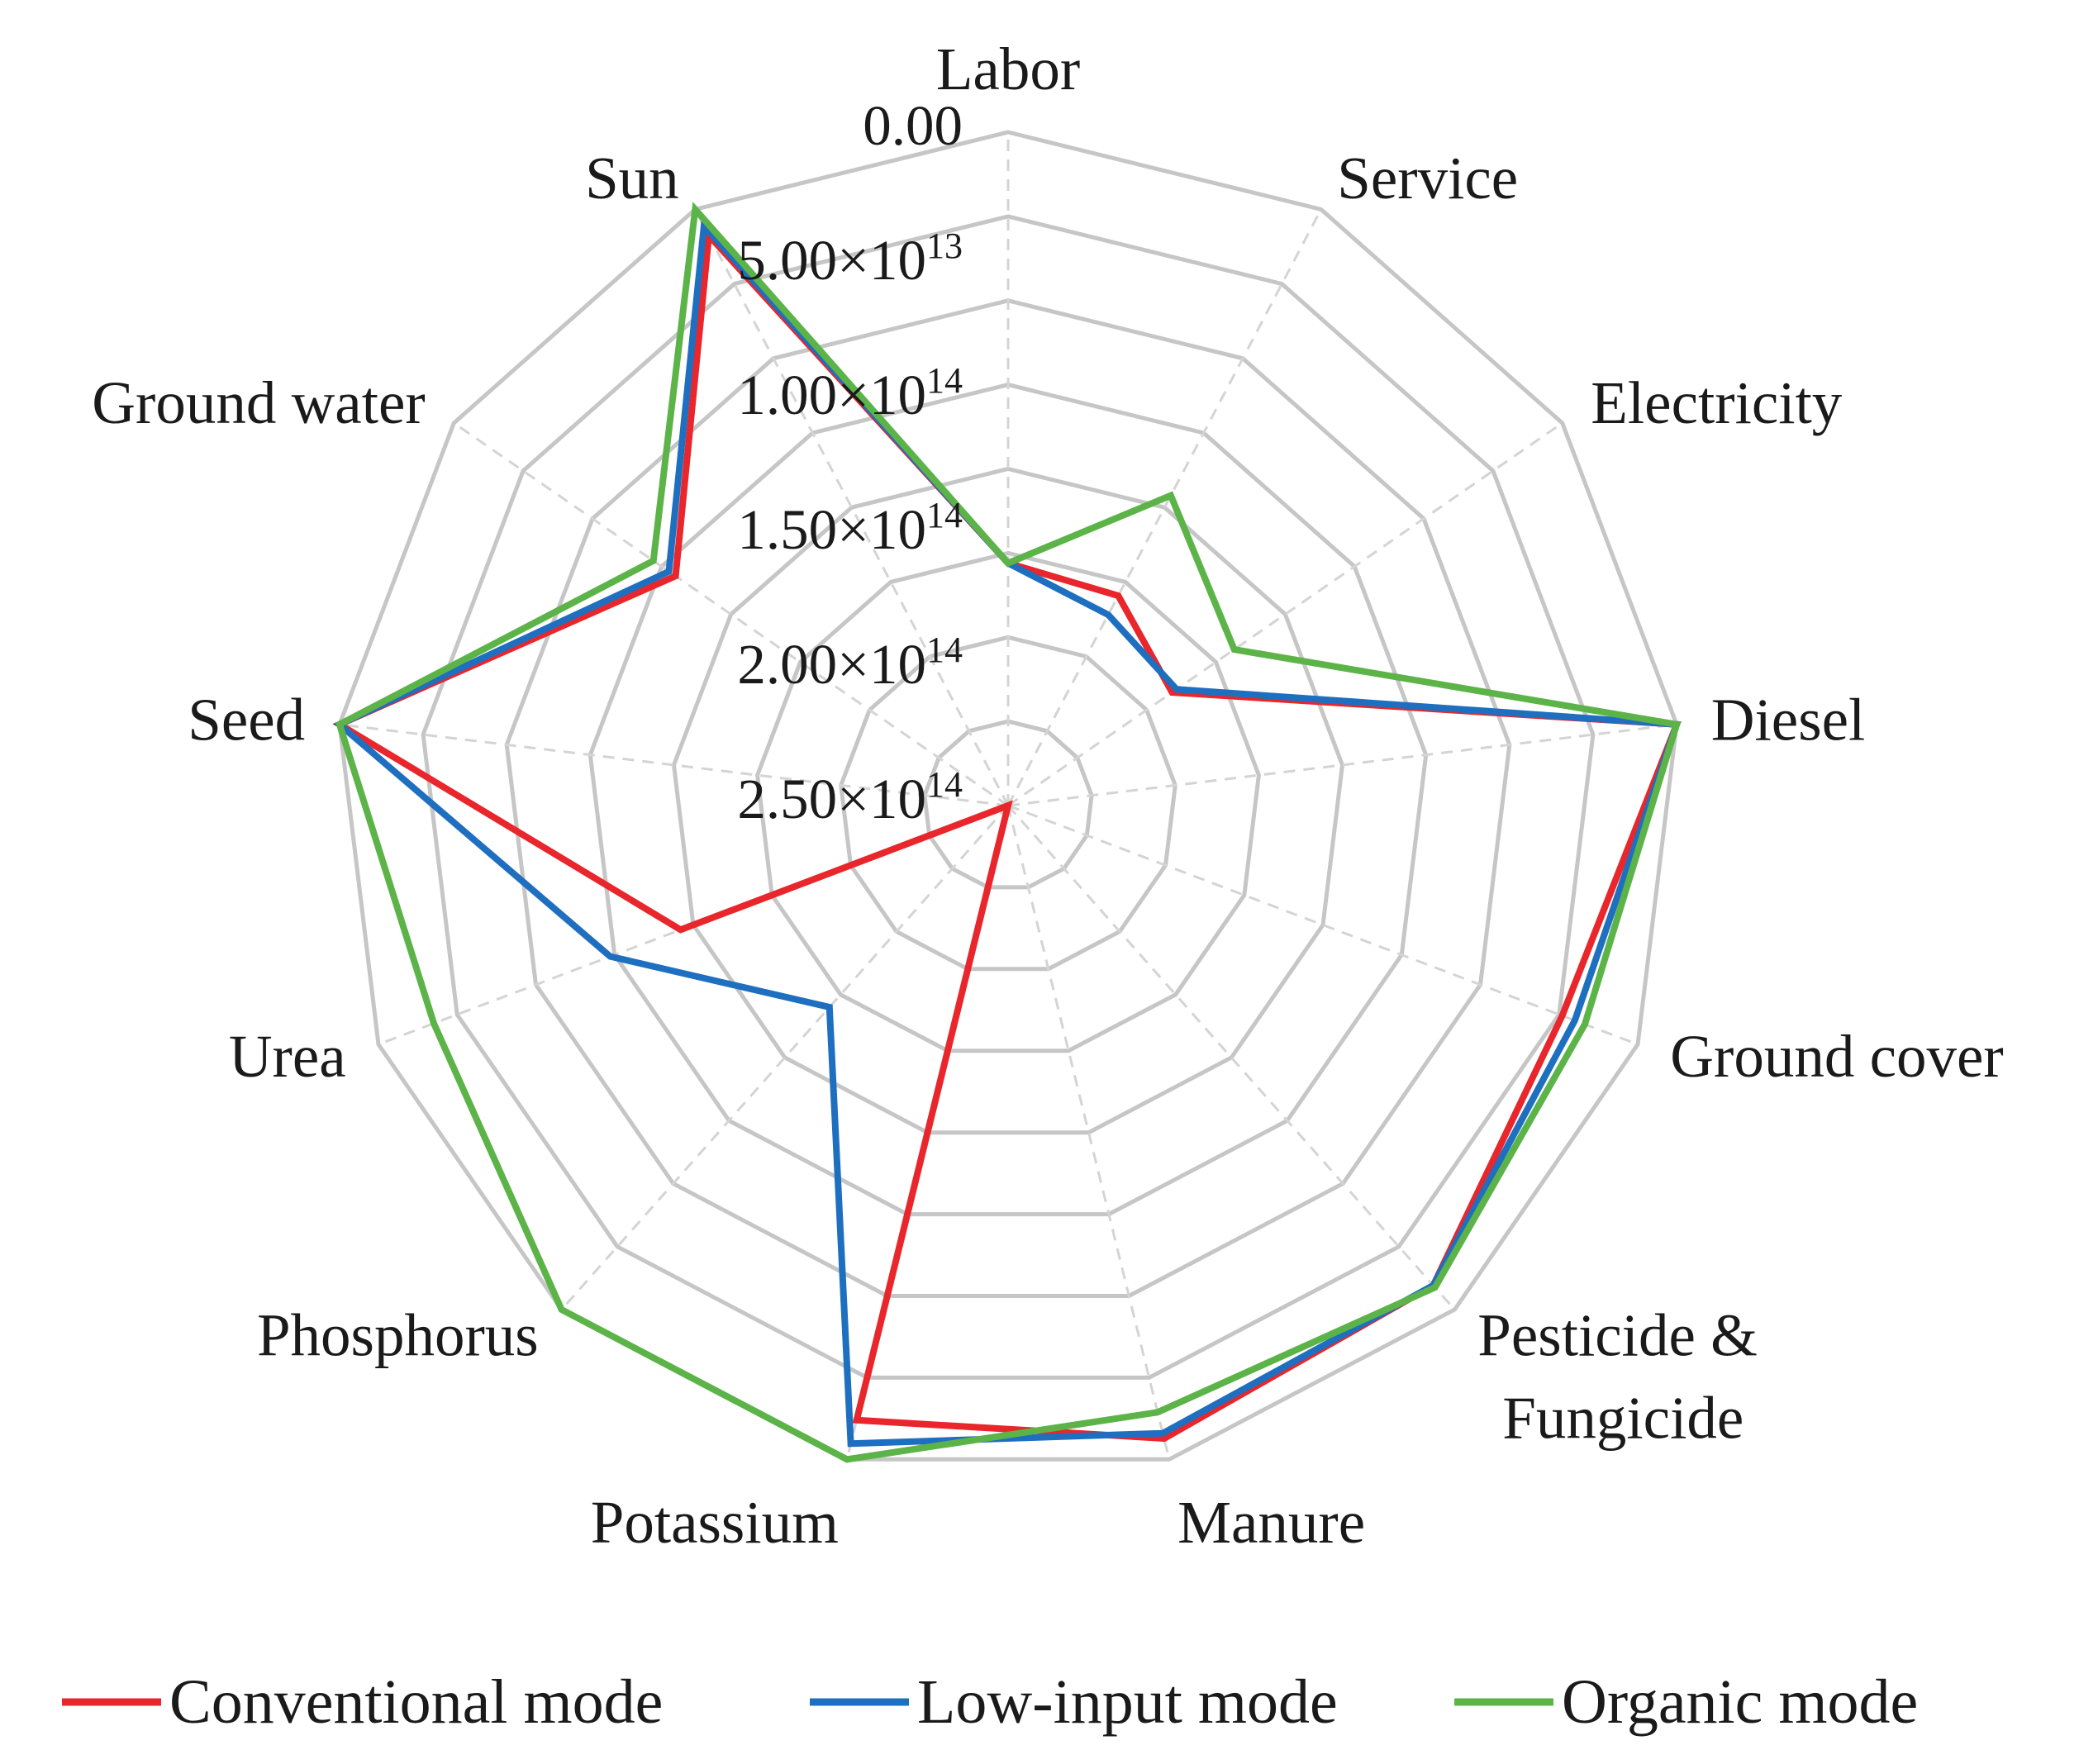 The height and width of the screenshot is (1764, 2098). Describe the element at coordinates (246, 720) in the screenshot. I see `category-label-seed: Seed` at that location.